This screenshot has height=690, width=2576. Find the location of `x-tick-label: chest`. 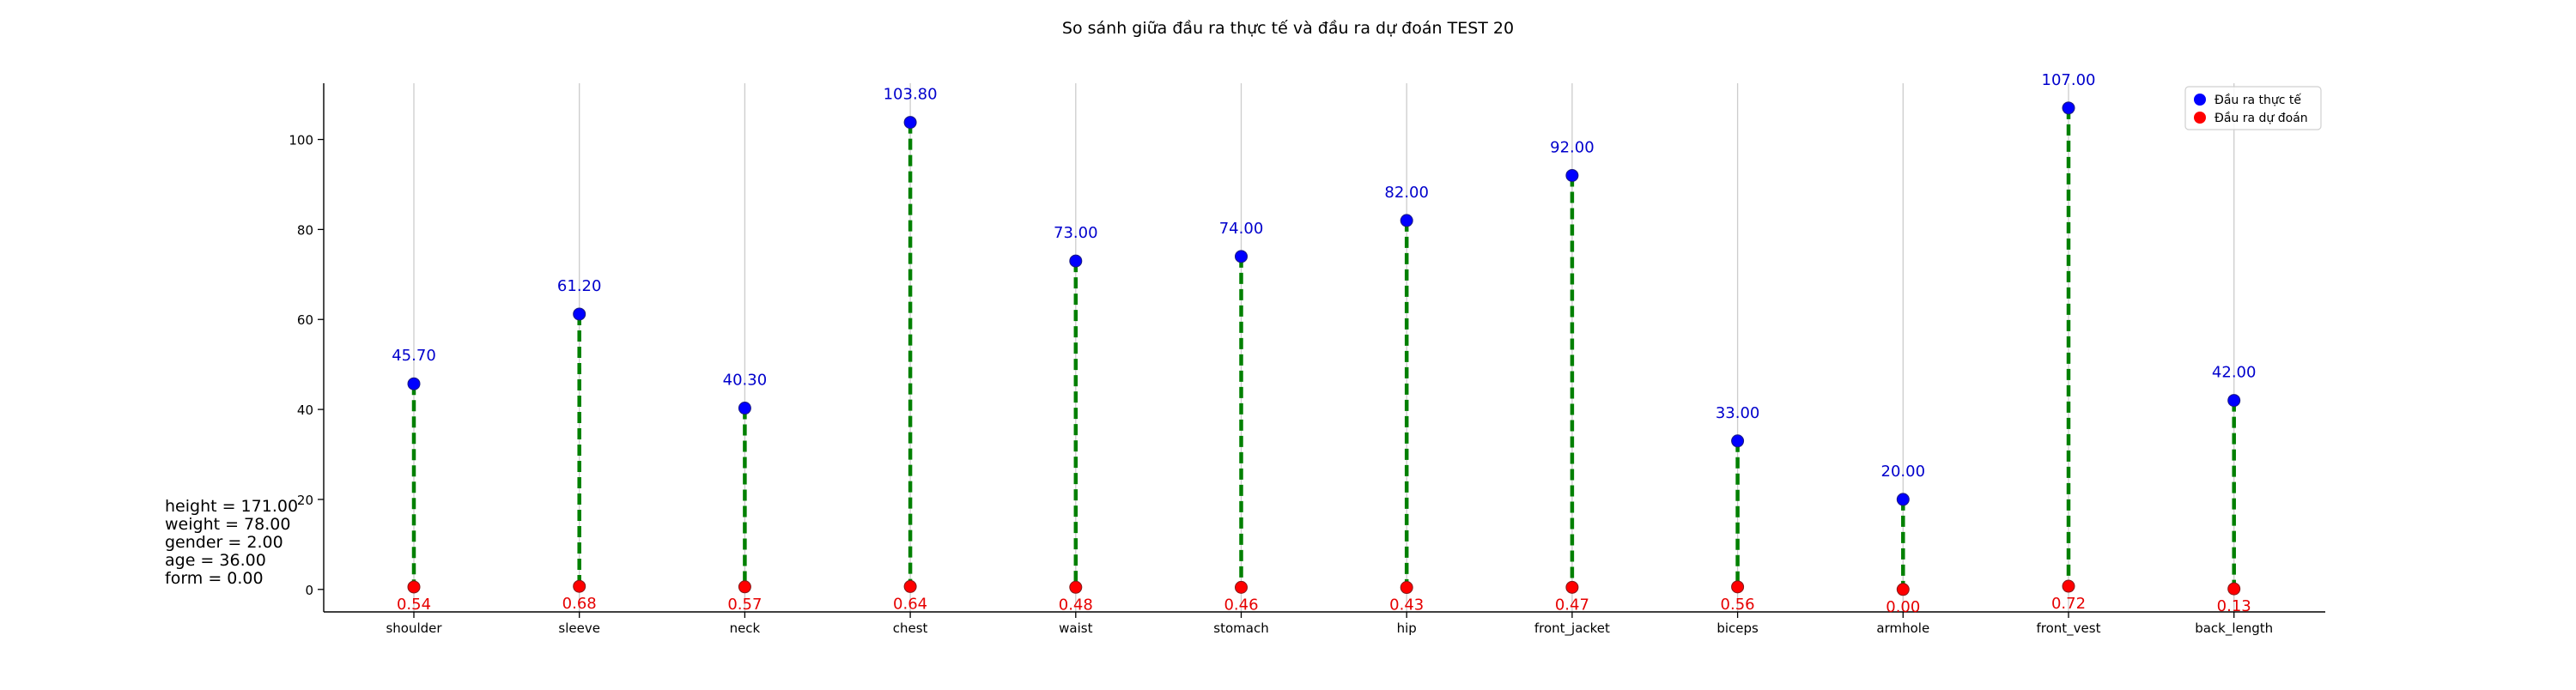

x-tick-label: chest is located at coordinates (910, 628).